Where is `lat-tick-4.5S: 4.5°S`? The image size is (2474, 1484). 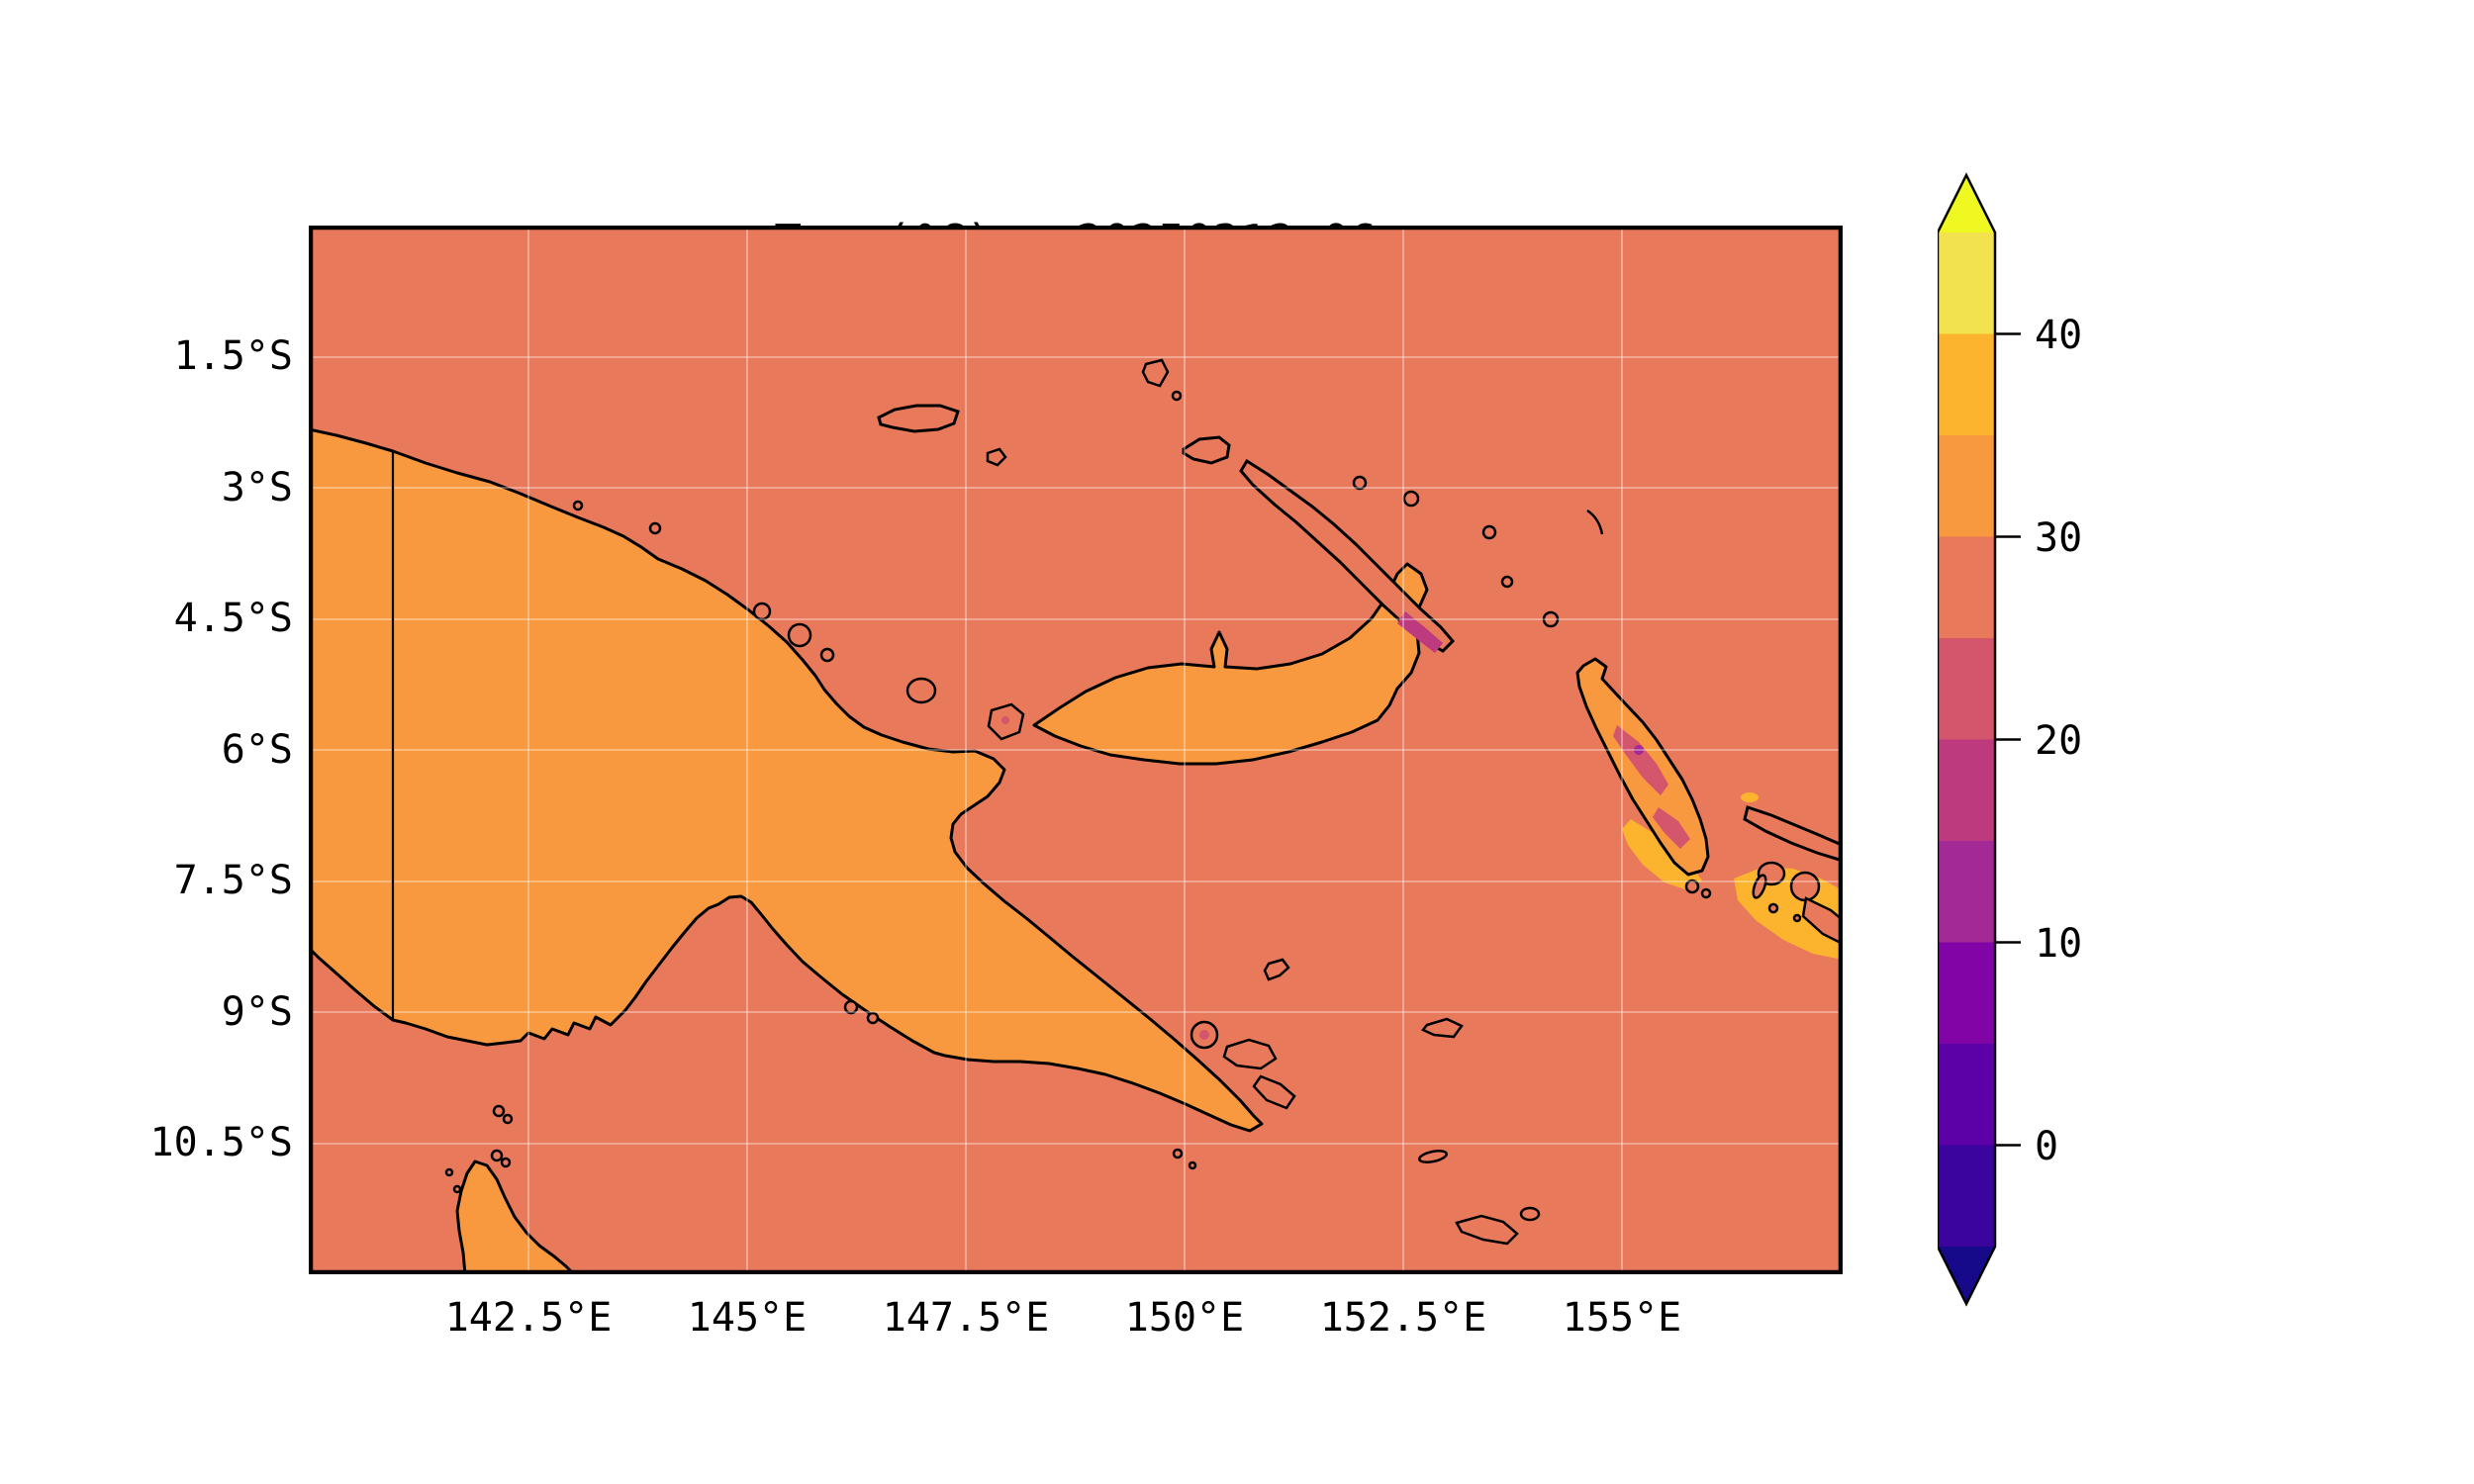
lat-tick-4.5S: 4.5°S is located at coordinates (233, 618).